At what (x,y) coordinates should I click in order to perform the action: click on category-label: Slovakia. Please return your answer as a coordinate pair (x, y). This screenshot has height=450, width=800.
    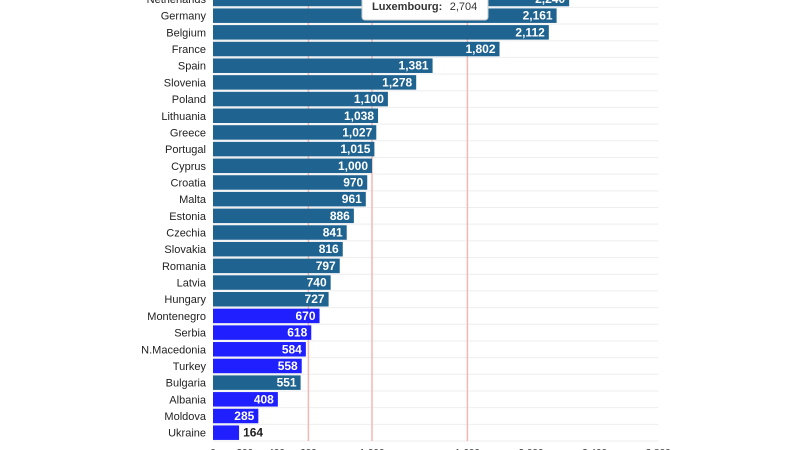
    Looking at the image, I should click on (185, 250).